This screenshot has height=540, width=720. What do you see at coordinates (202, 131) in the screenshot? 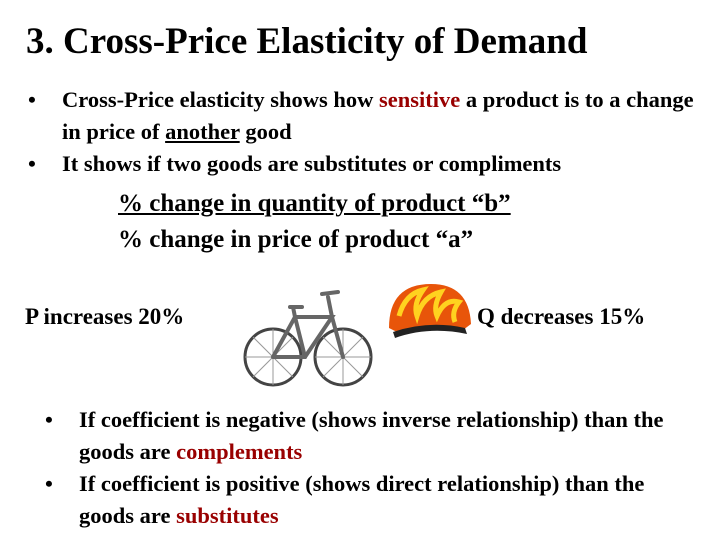
I see `underlined: another` at bounding box center [202, 131].